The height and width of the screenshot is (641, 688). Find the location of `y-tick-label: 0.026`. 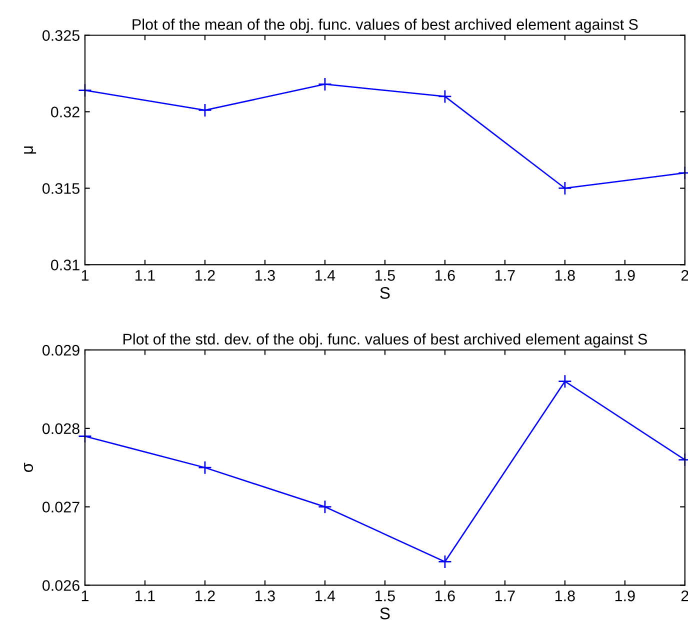

y-tick-label: 0.026 is located at coordinates (61, 585).